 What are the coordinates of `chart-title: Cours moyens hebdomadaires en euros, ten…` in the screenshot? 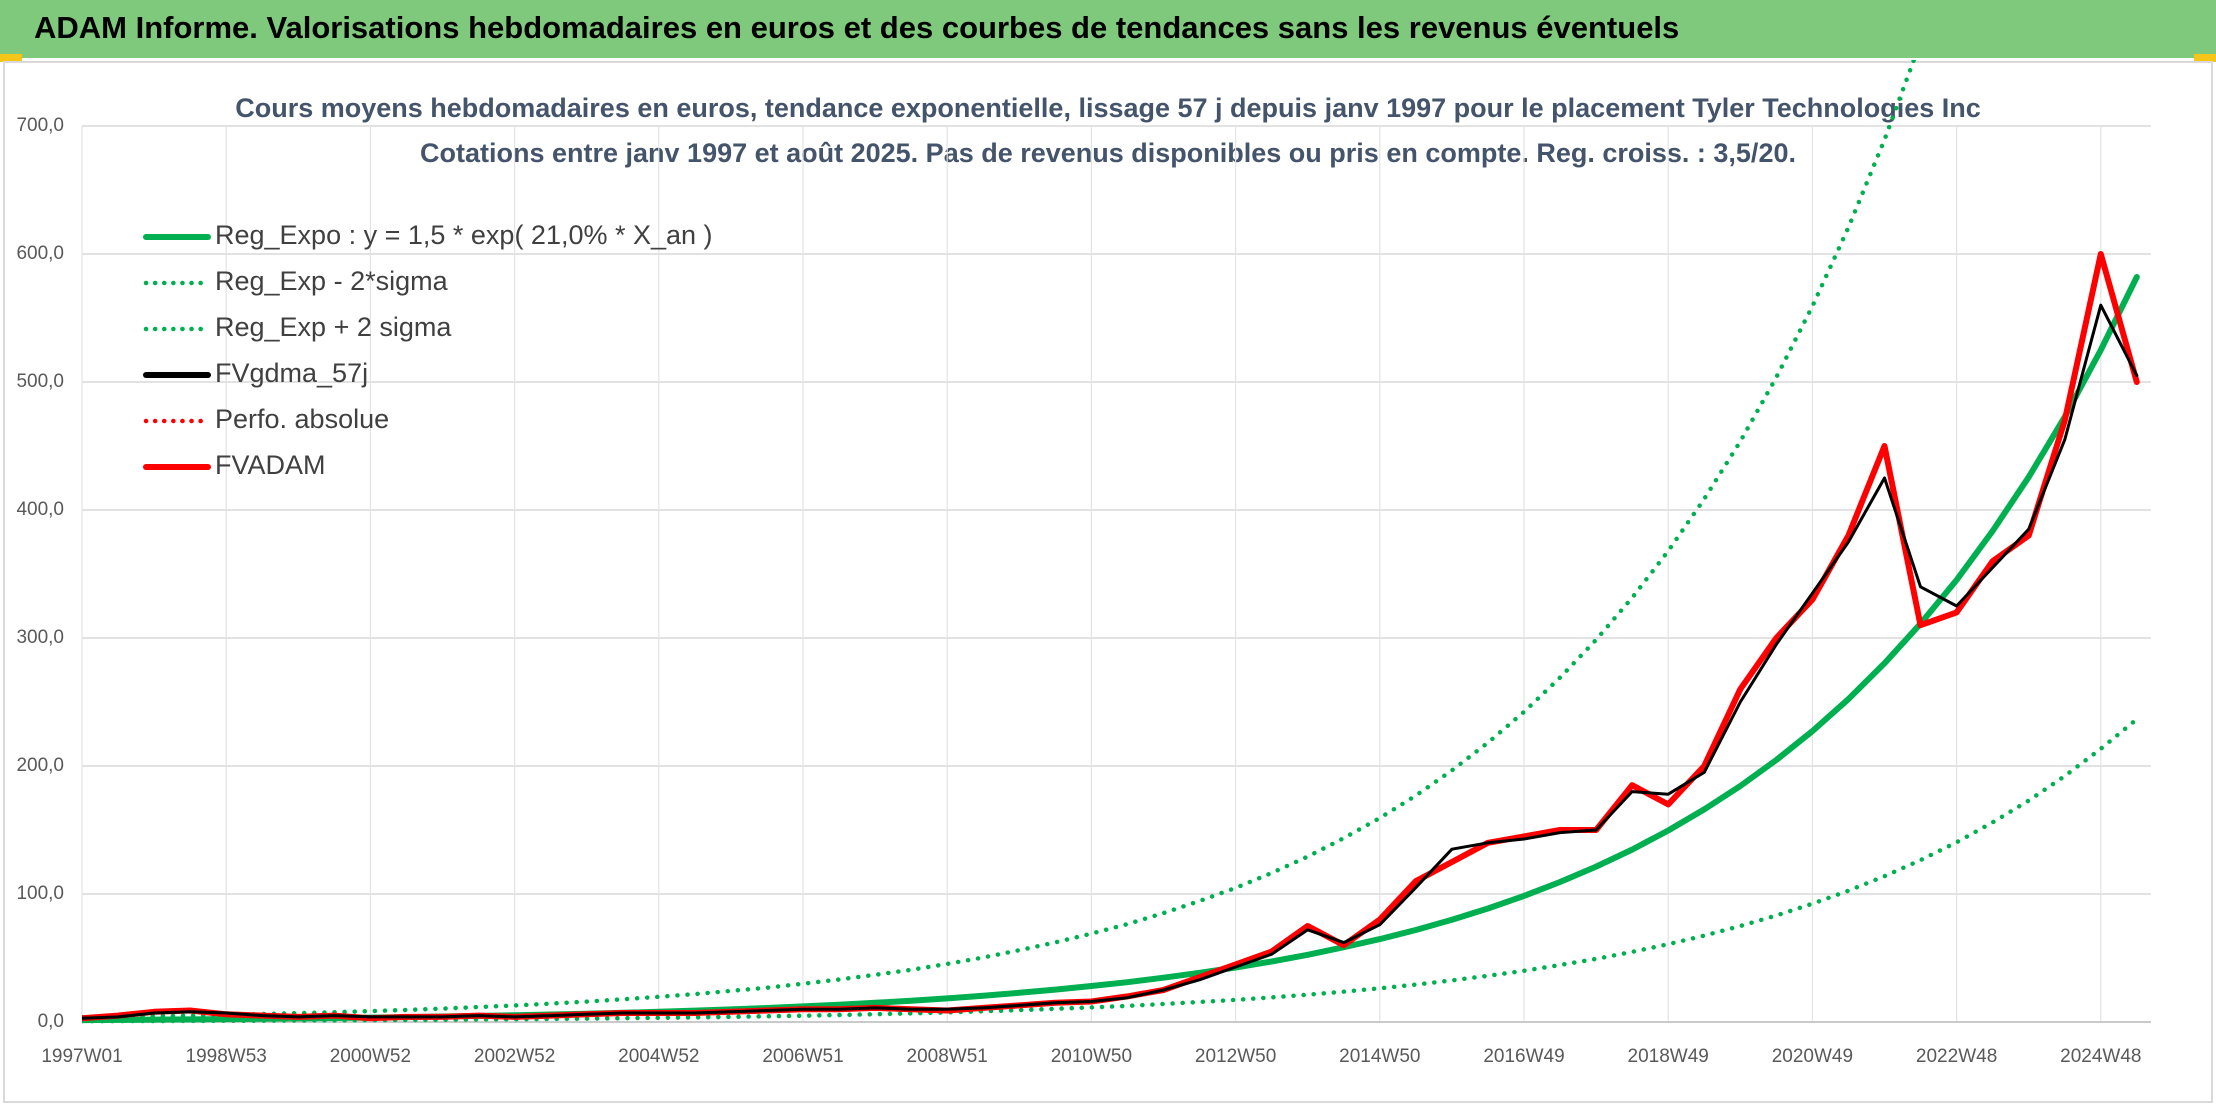 It's located at (1108, 108).